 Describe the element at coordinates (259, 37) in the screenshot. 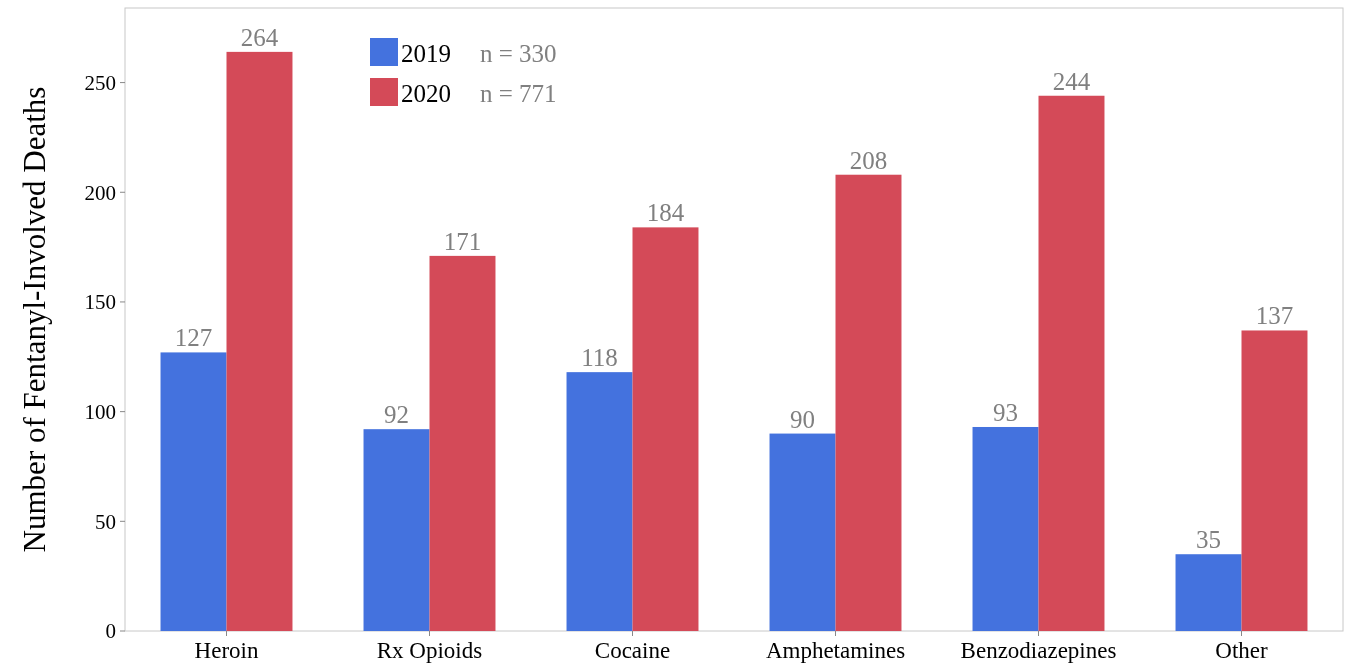

I see `data-label: 264` at that location.